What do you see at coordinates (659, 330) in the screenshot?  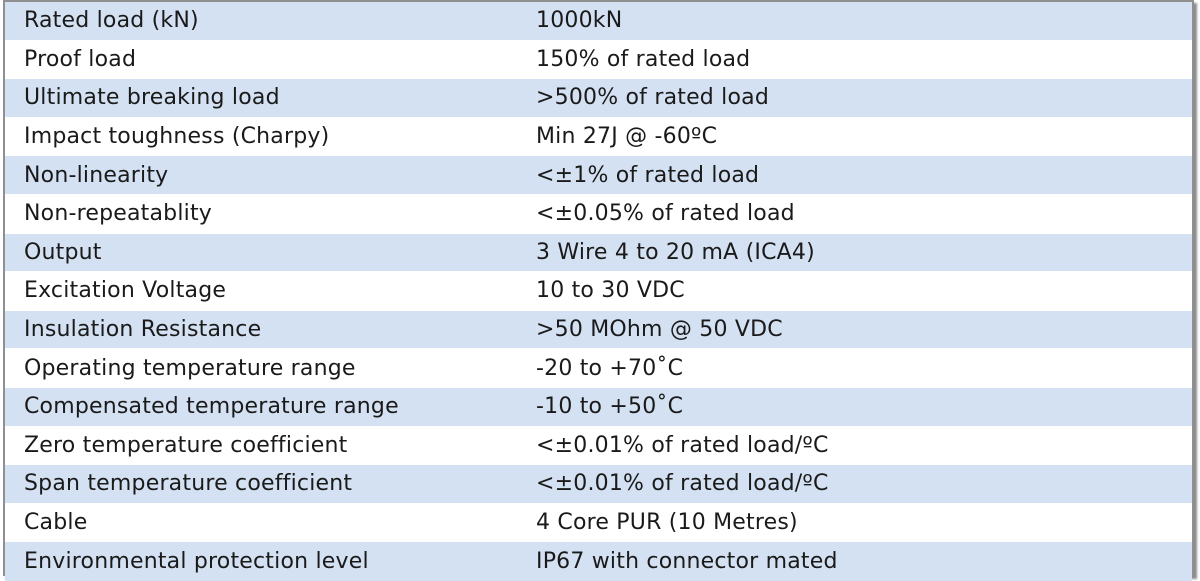 I see `spec-value: >50 MOhm @ 50 VDC` at bounding box center [659, 330].